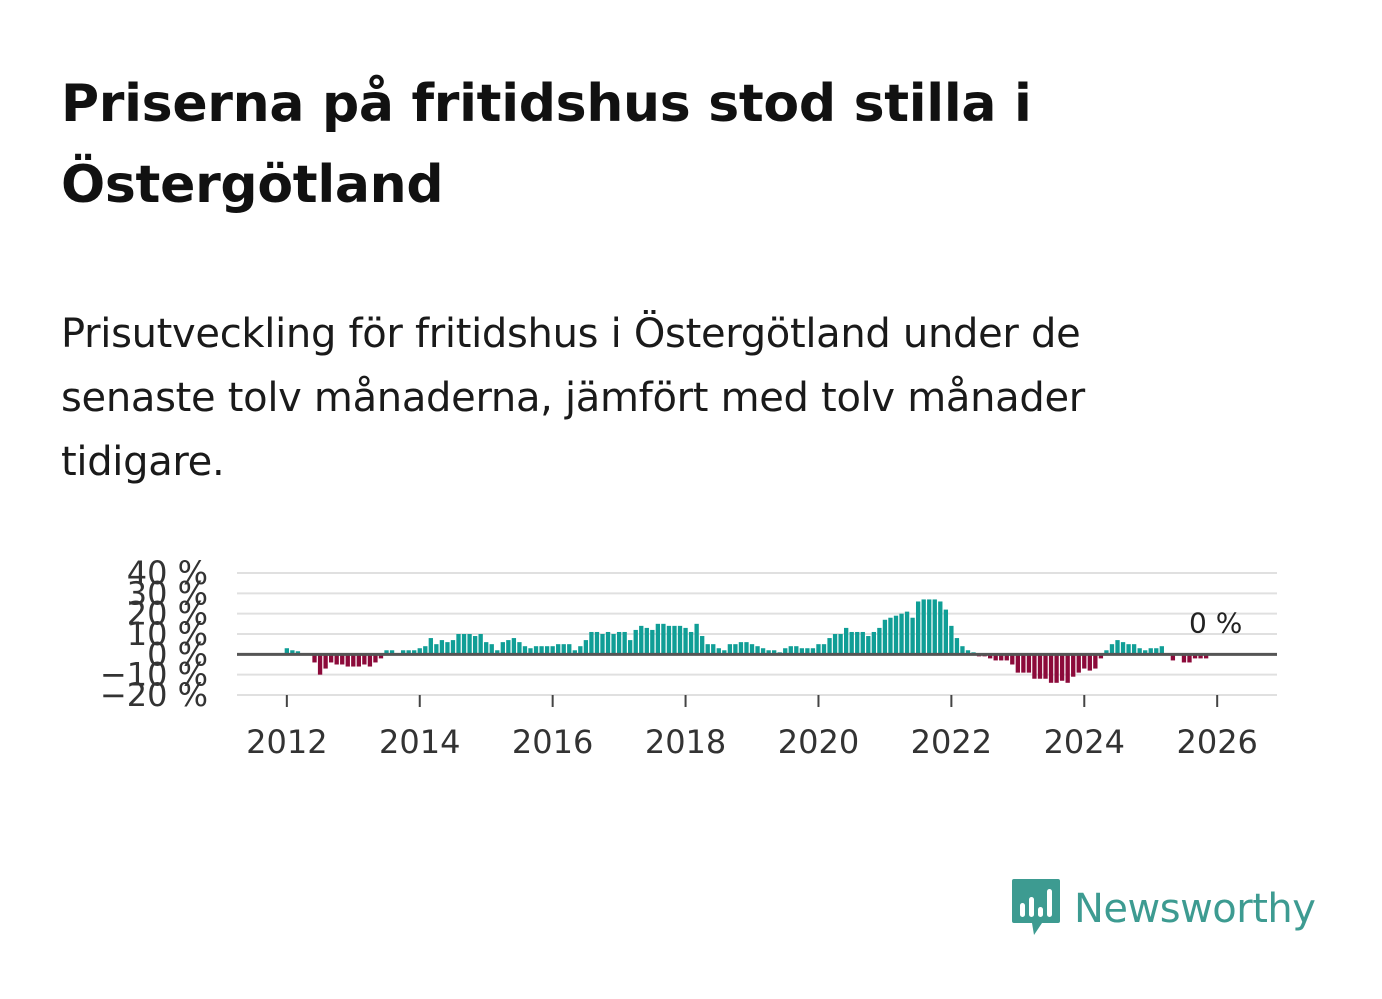 This screenshot has height=999, width=1382. I want to click on brand-name: Newsworthy, so click(1195, 909).